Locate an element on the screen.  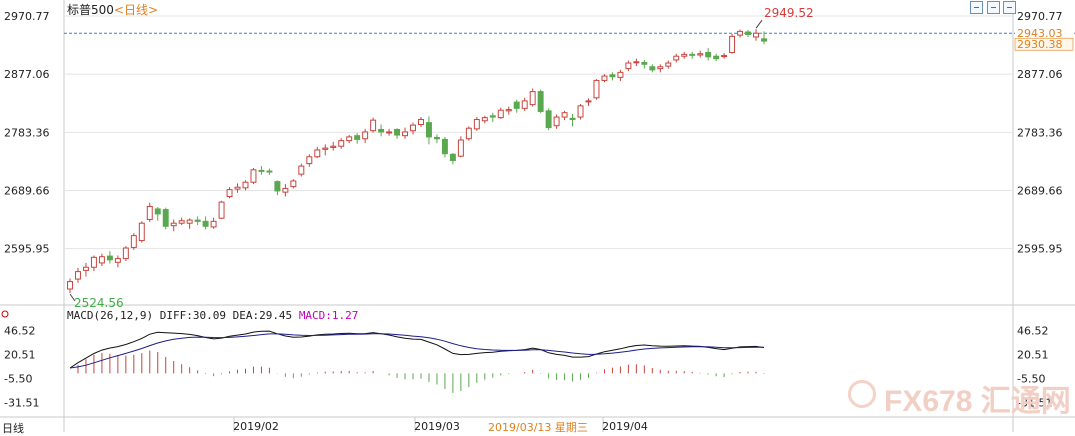
macd-tick-label: -5.50 is located at coordinates (1031, 378).